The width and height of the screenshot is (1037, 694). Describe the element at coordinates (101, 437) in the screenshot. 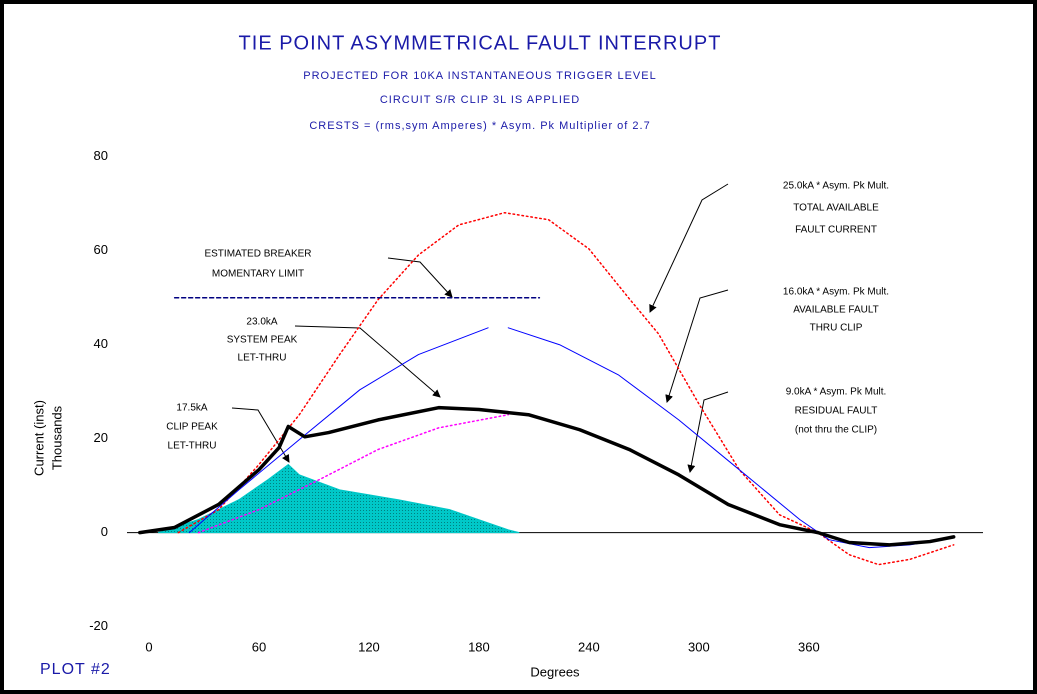

I see `y-tick-label: 20` at that location.